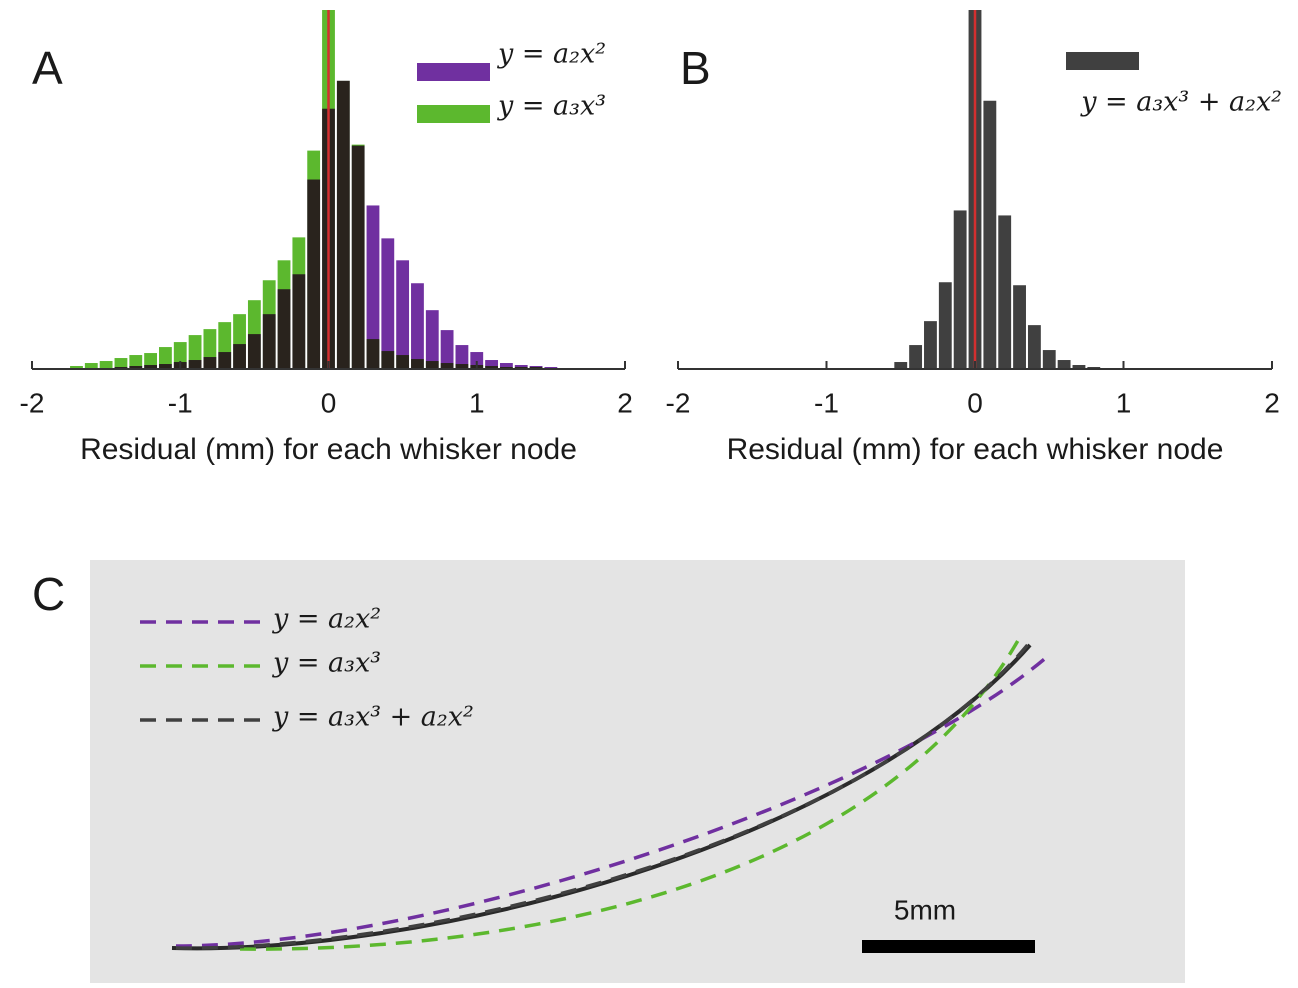  Describe the element at coordinates (948, 946) in the screenshot. I see `scale-bar` at that location.